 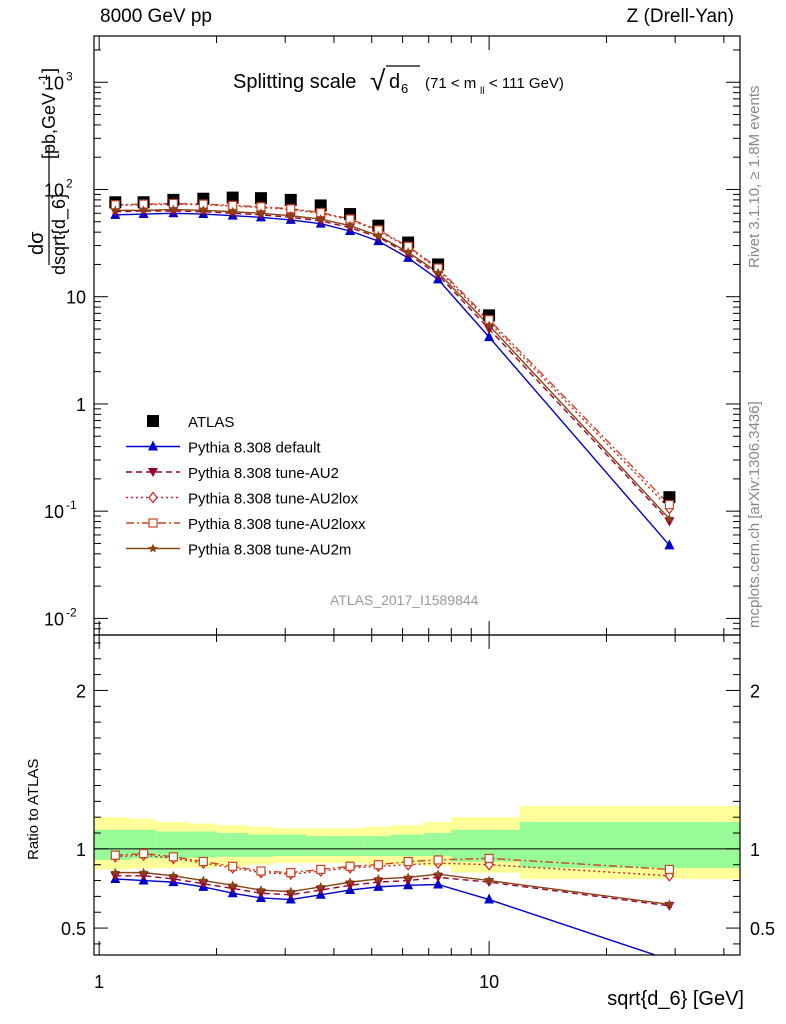 What do you see at coordinates (277, 524) in the screenshot?
I see `legend-label-4: Pythia 8.308 tune-AU2loxx` at bounding box center [277, 524].